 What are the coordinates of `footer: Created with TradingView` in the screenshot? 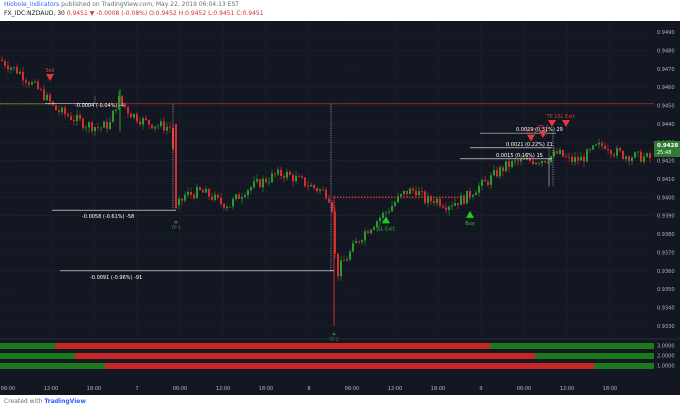 It's located at (45, 401).